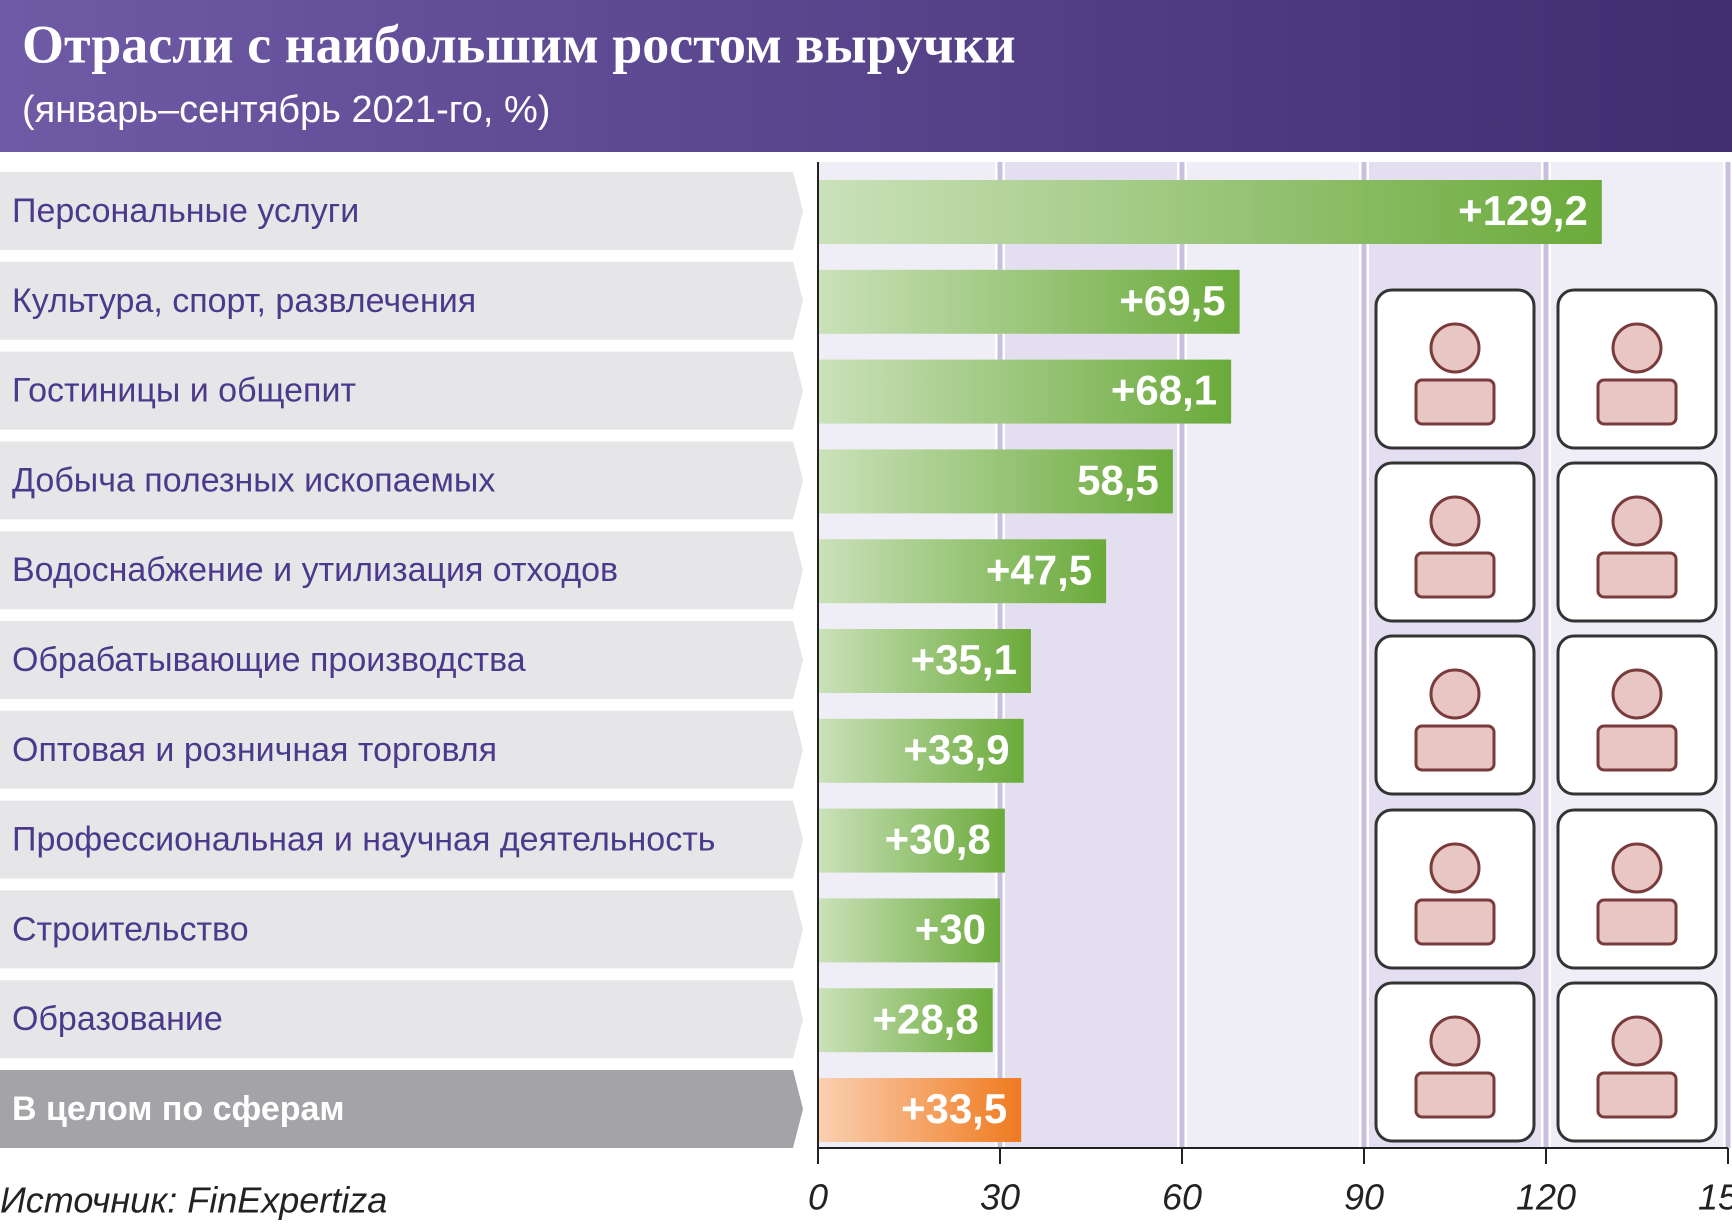  I want to click on value-label: +129,2, so click(1523, 210).